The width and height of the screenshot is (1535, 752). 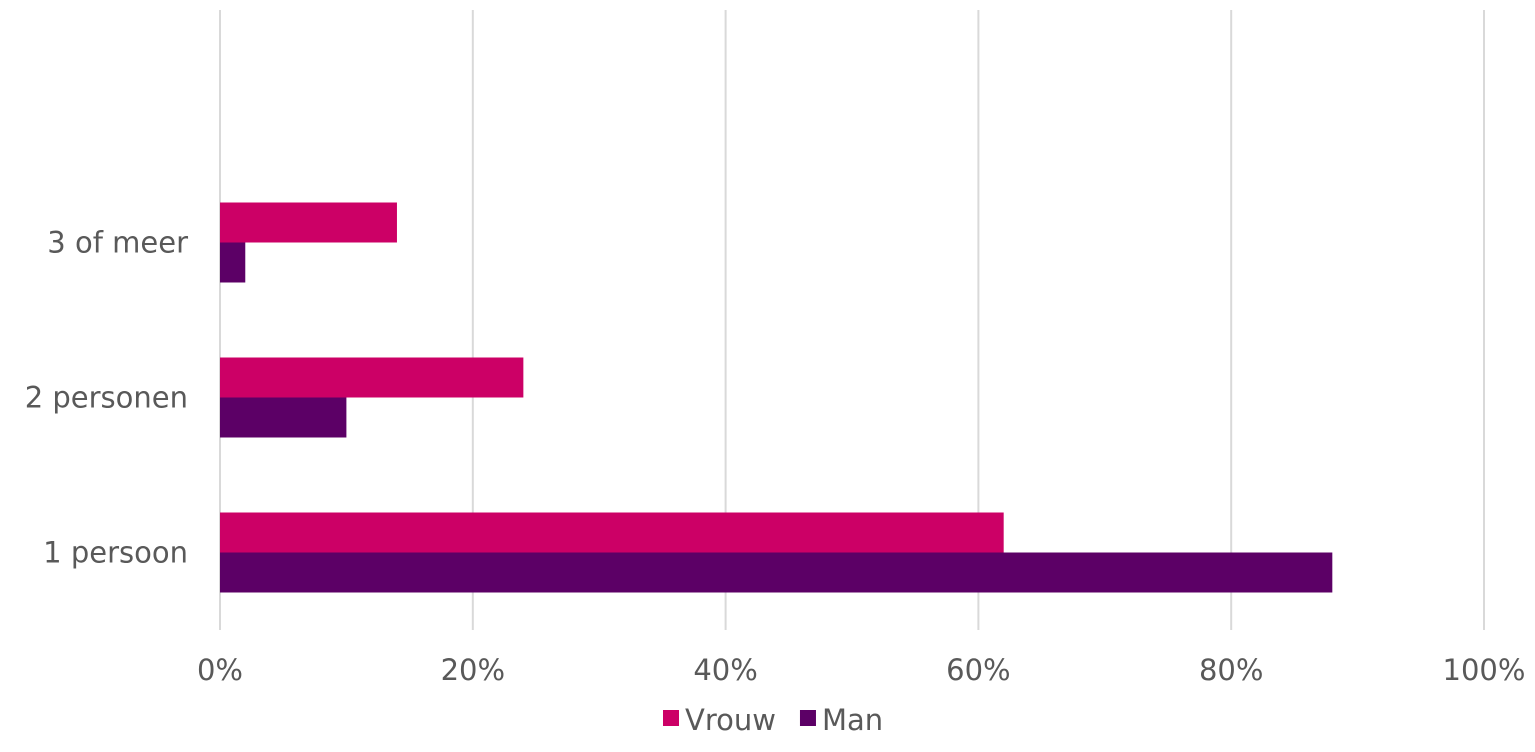 I want to click on bar-vrouw-1-persoon, so click(x=612, y=532).